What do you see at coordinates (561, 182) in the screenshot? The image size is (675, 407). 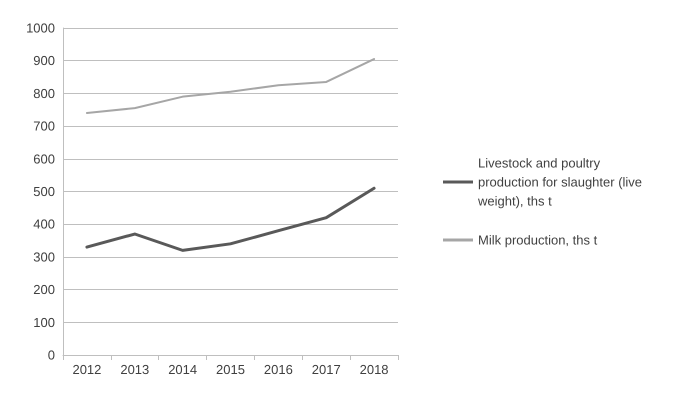 I see `legend-label: Livestock and poultry production for slaughter (live weight), ths t` at bounding box center [561, 182].